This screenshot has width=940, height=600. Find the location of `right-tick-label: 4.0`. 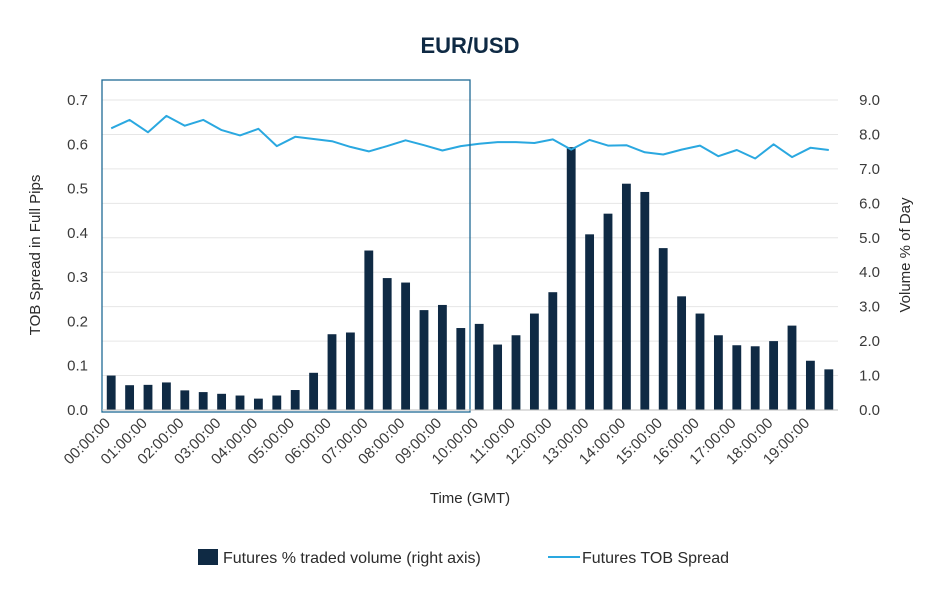

right-tick-label: 4.0 is located at coordinates (869, 272).